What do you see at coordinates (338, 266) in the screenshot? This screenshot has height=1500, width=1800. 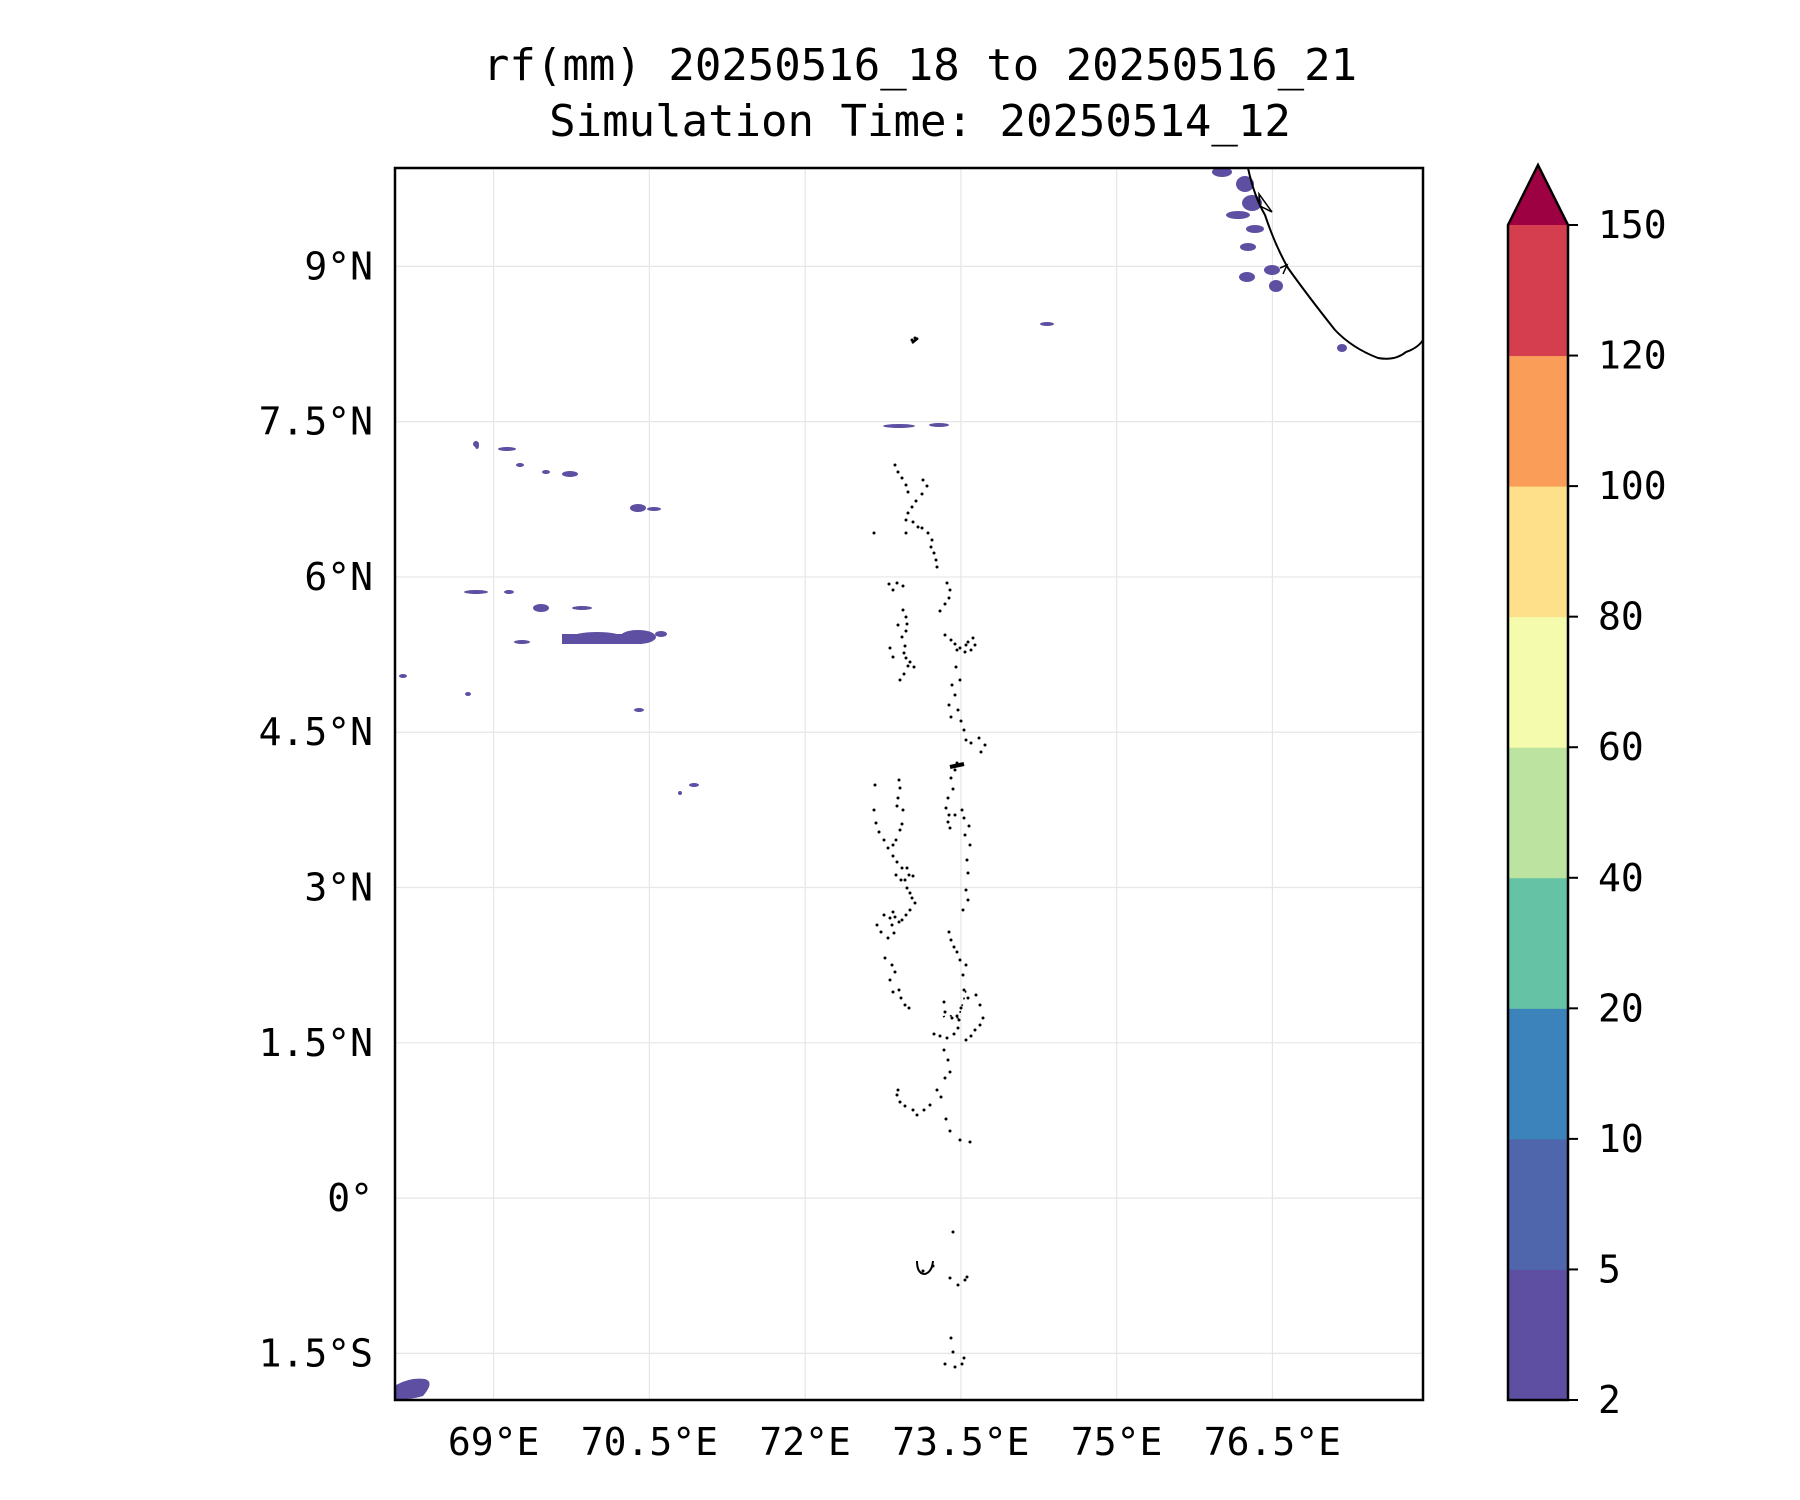 I see `lat-tick-label: 9°N` at bounding box center [338, 266].